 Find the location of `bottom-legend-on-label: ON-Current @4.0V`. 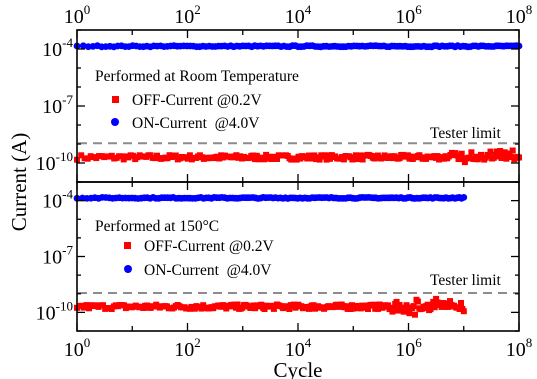

bottom-legend-on-label: ON-Current @4.0V is located at coordinates (208, 270).